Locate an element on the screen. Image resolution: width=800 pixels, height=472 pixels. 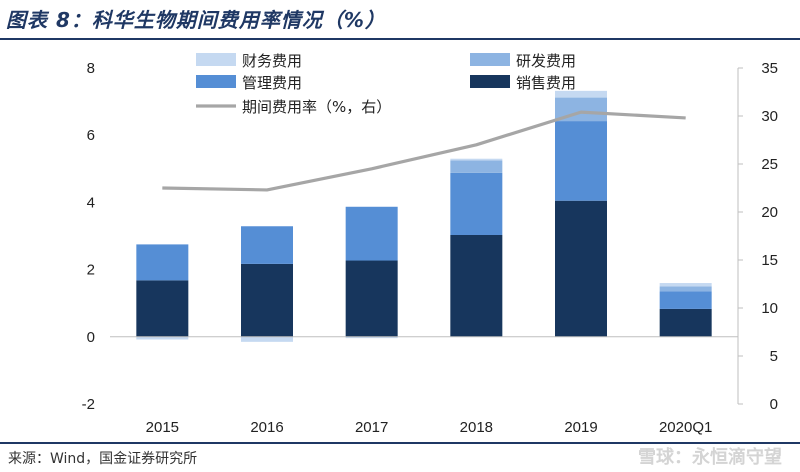
x-tick-label: 2017 is located at coordinates (371, 427).